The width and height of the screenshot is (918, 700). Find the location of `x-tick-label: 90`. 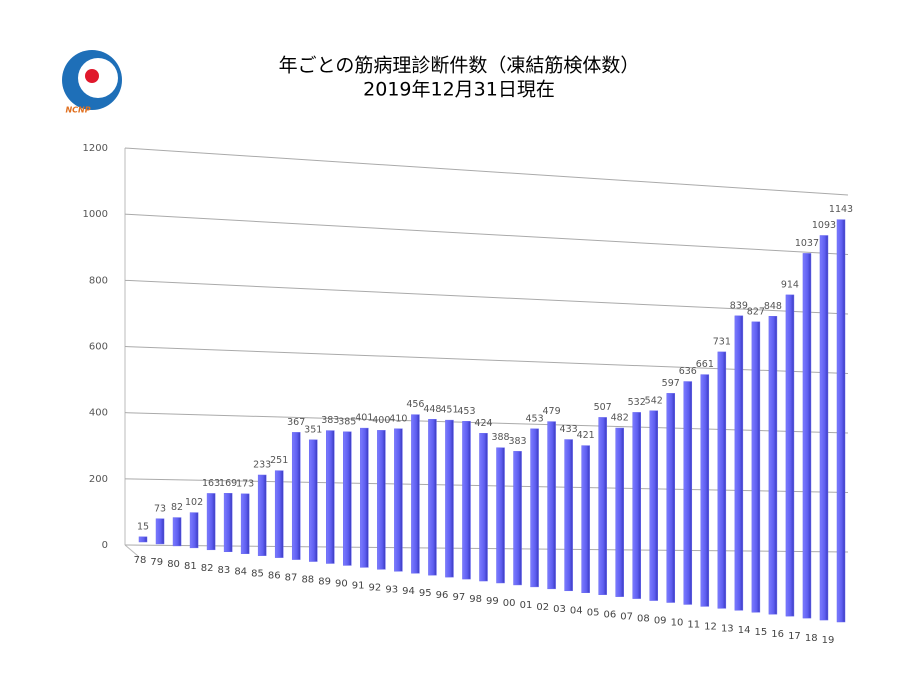

x-tick-label: 90 is located at coordinates (341, 583).